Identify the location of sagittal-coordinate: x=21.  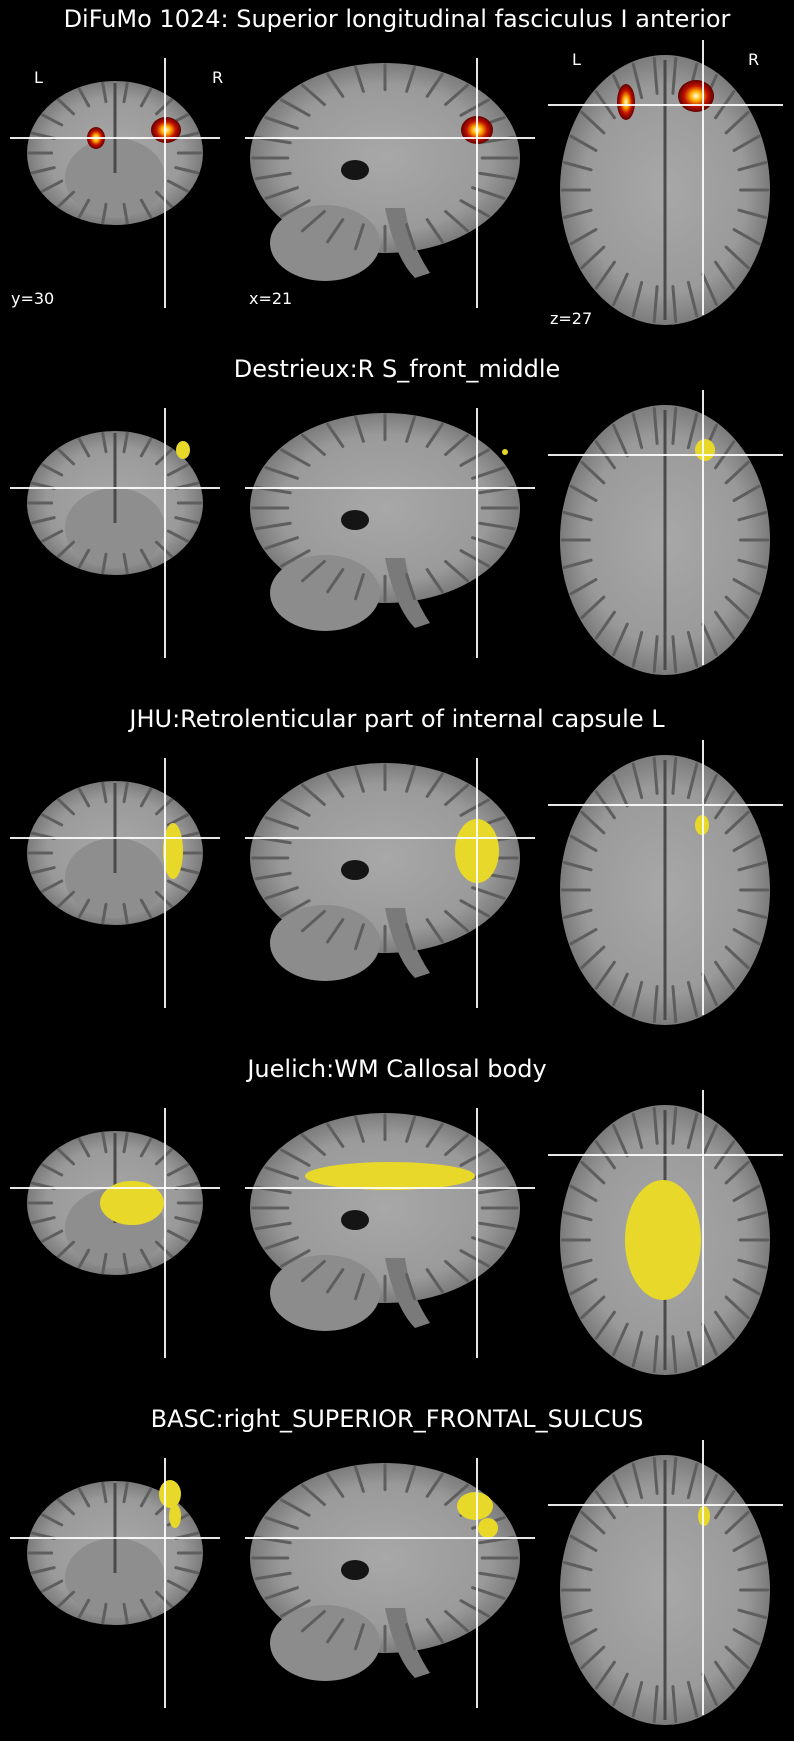
(271, 298).